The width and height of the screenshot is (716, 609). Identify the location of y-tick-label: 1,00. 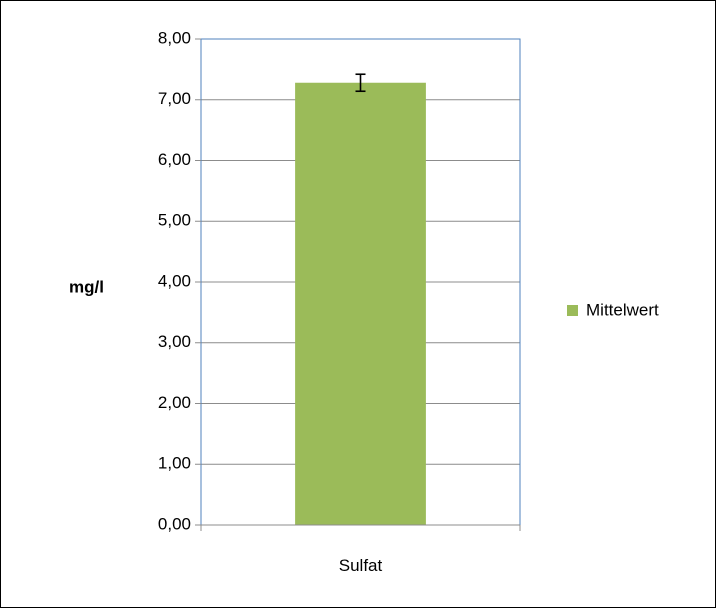
(174, 463).